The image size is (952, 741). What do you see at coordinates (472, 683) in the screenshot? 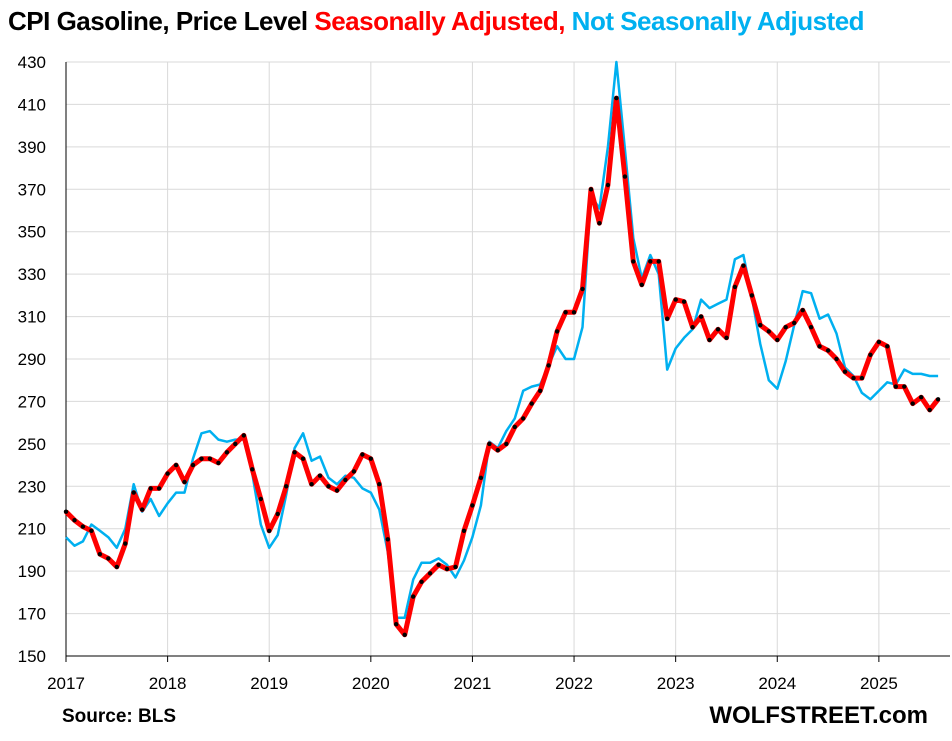
I see `x-axis-ticks: 2017 2018 2019 2020 2021 2022 2023 2024 2025` at bounding box center [472, 683].